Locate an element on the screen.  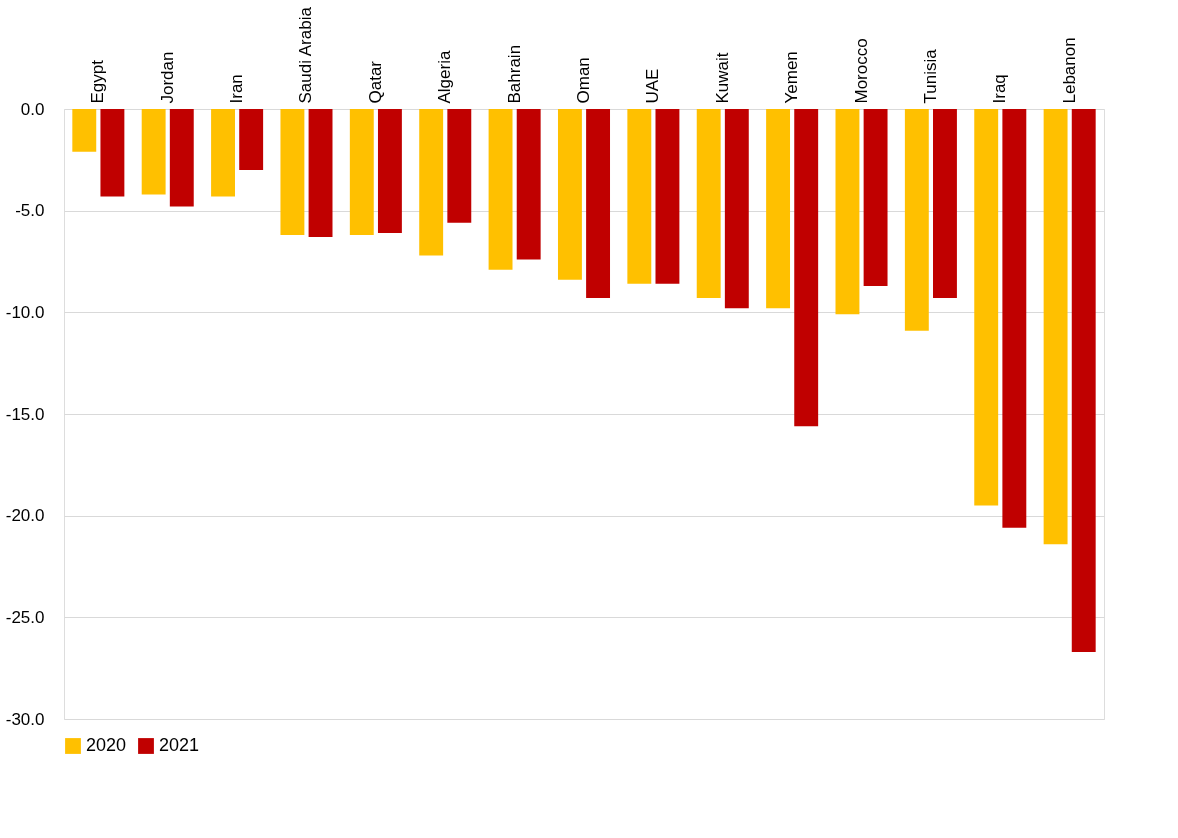
y-tick-label: -25.0 is located at coordinates (25, 617).